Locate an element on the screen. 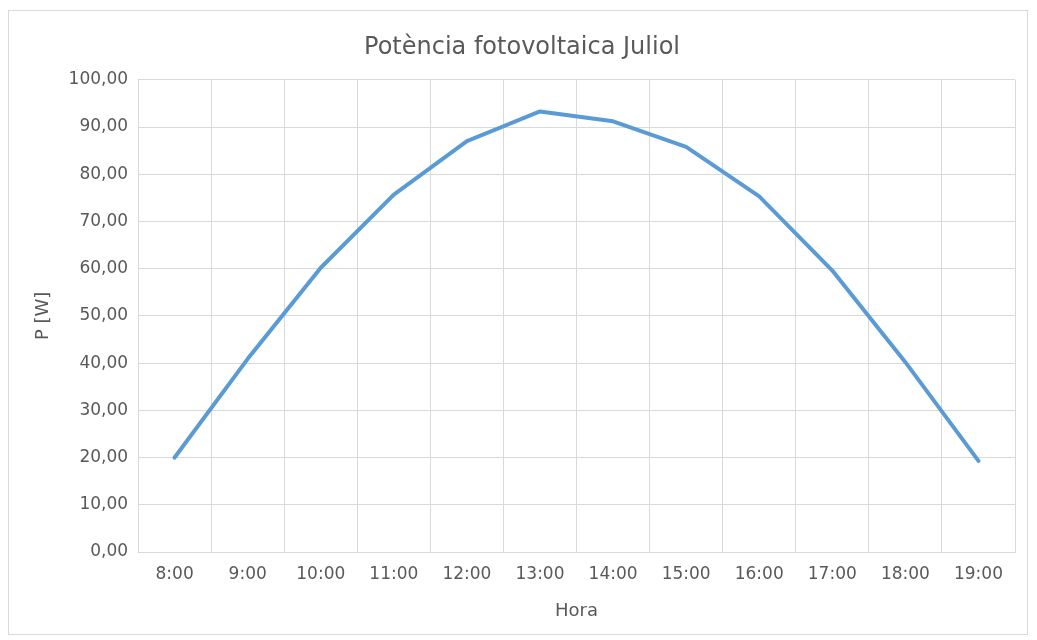 The width and height of the screenshot is (1037, 640). chart-title: Potència fotovoltaica Juliol is located at coordinates (522, 45).